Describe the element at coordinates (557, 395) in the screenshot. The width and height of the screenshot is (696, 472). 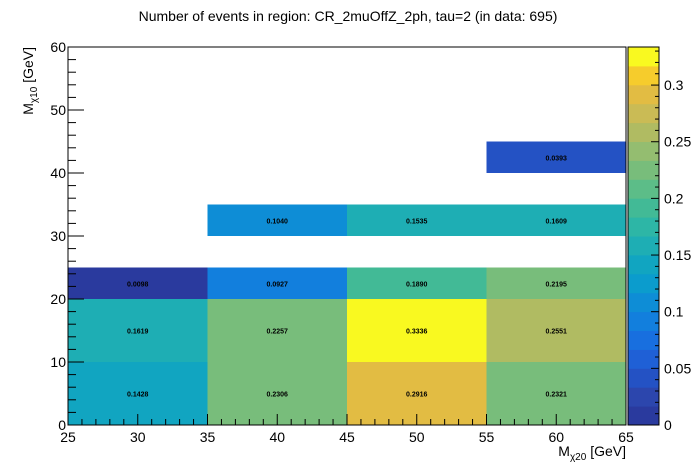
I see `cell-value-label: 0.2321` at that location.